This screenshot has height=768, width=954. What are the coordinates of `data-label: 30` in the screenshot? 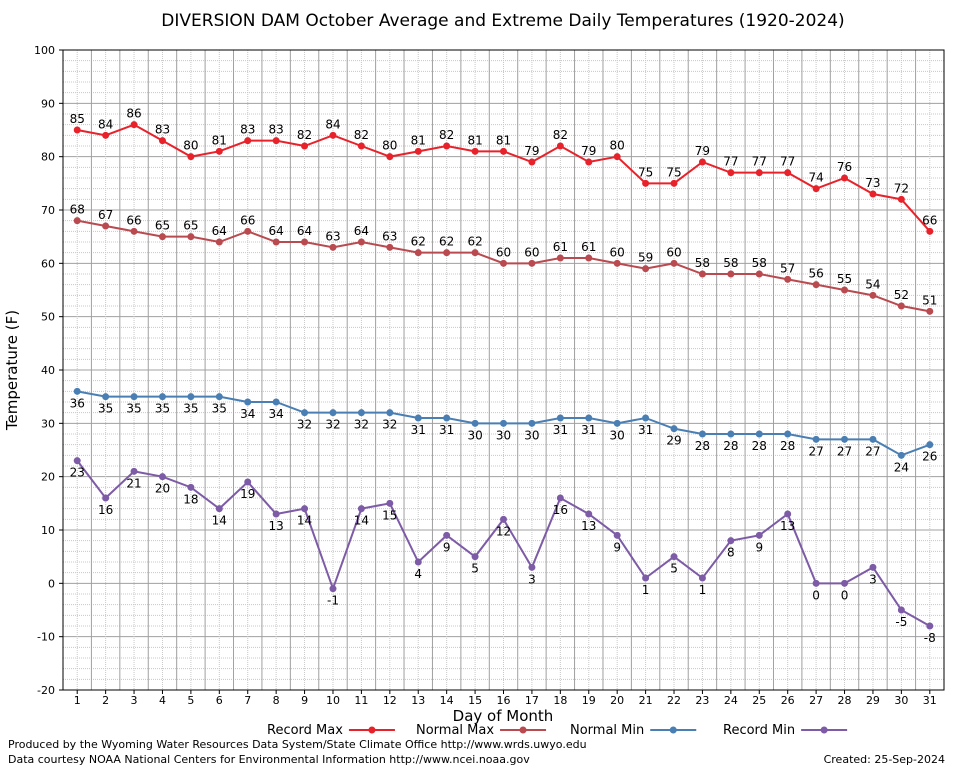 It's located at (474, 435).